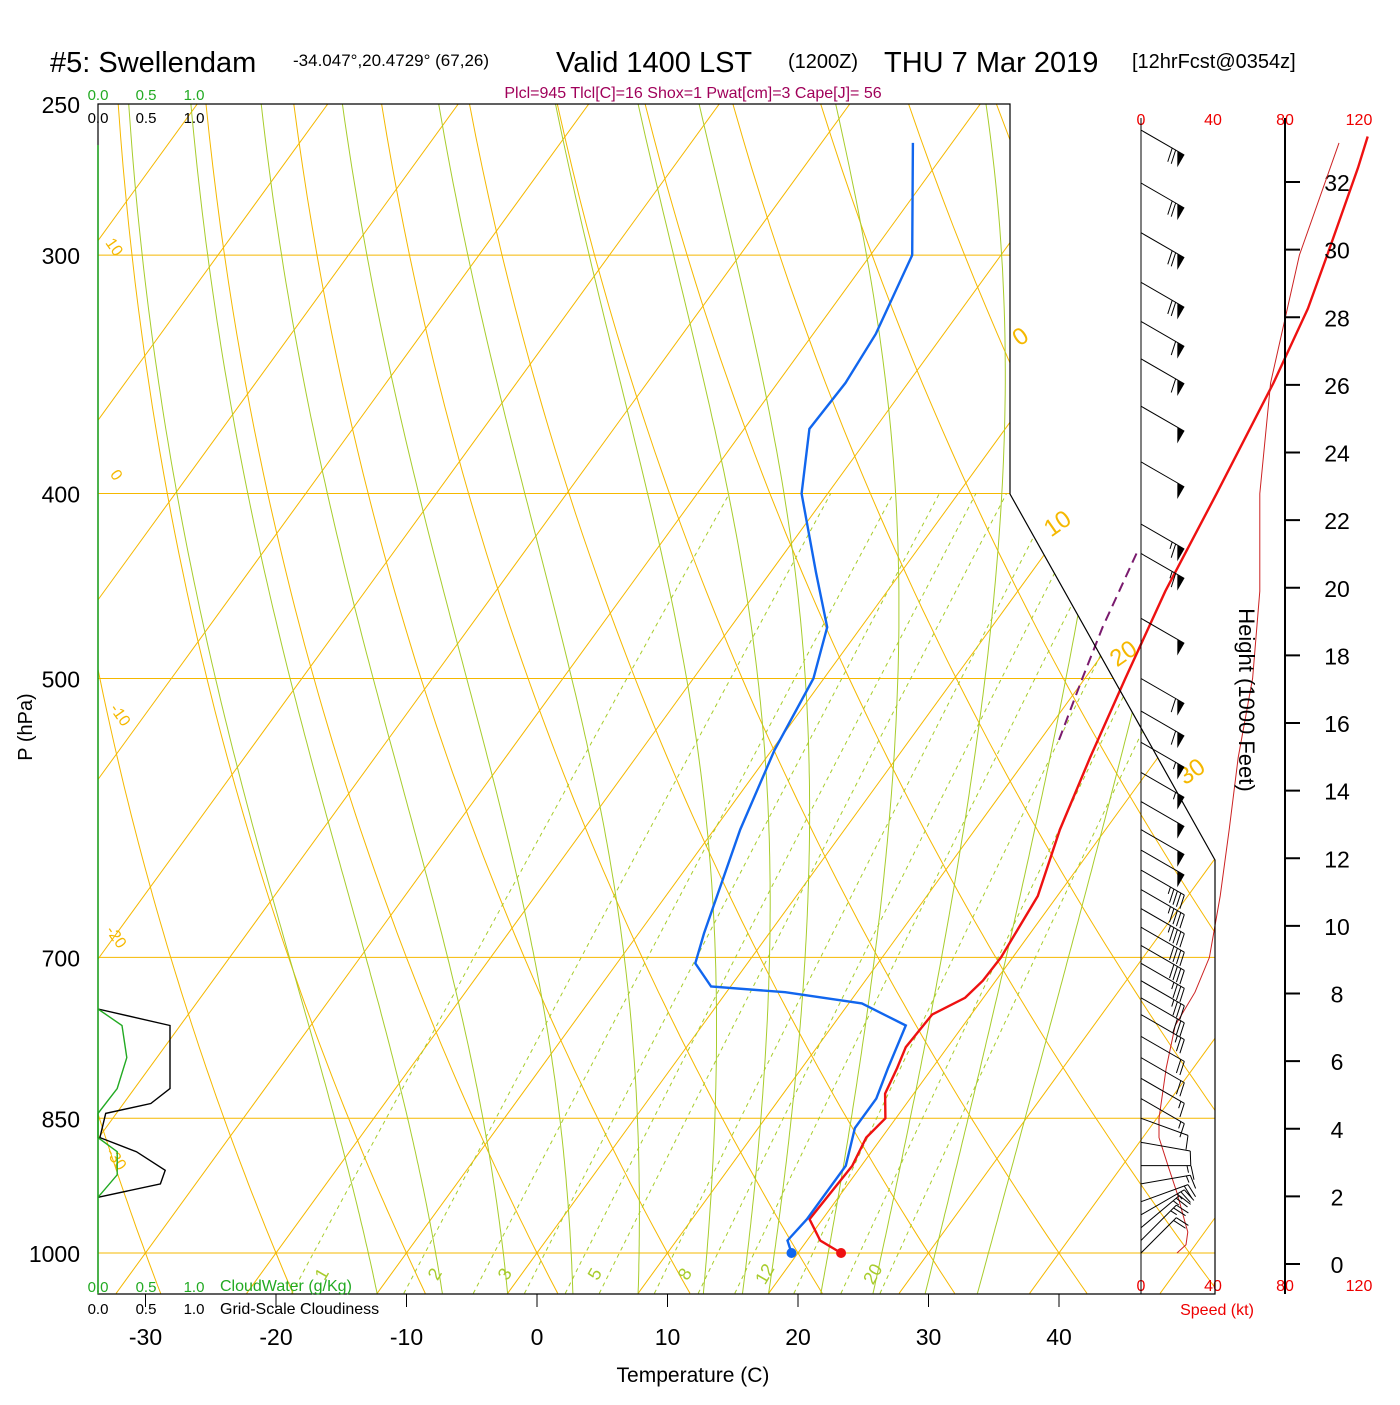  What do you see at coordinates (1359, 1286) in the screenshot?
I see `speed-tick-bottom: 120` at bounding box center [1359, 1286].